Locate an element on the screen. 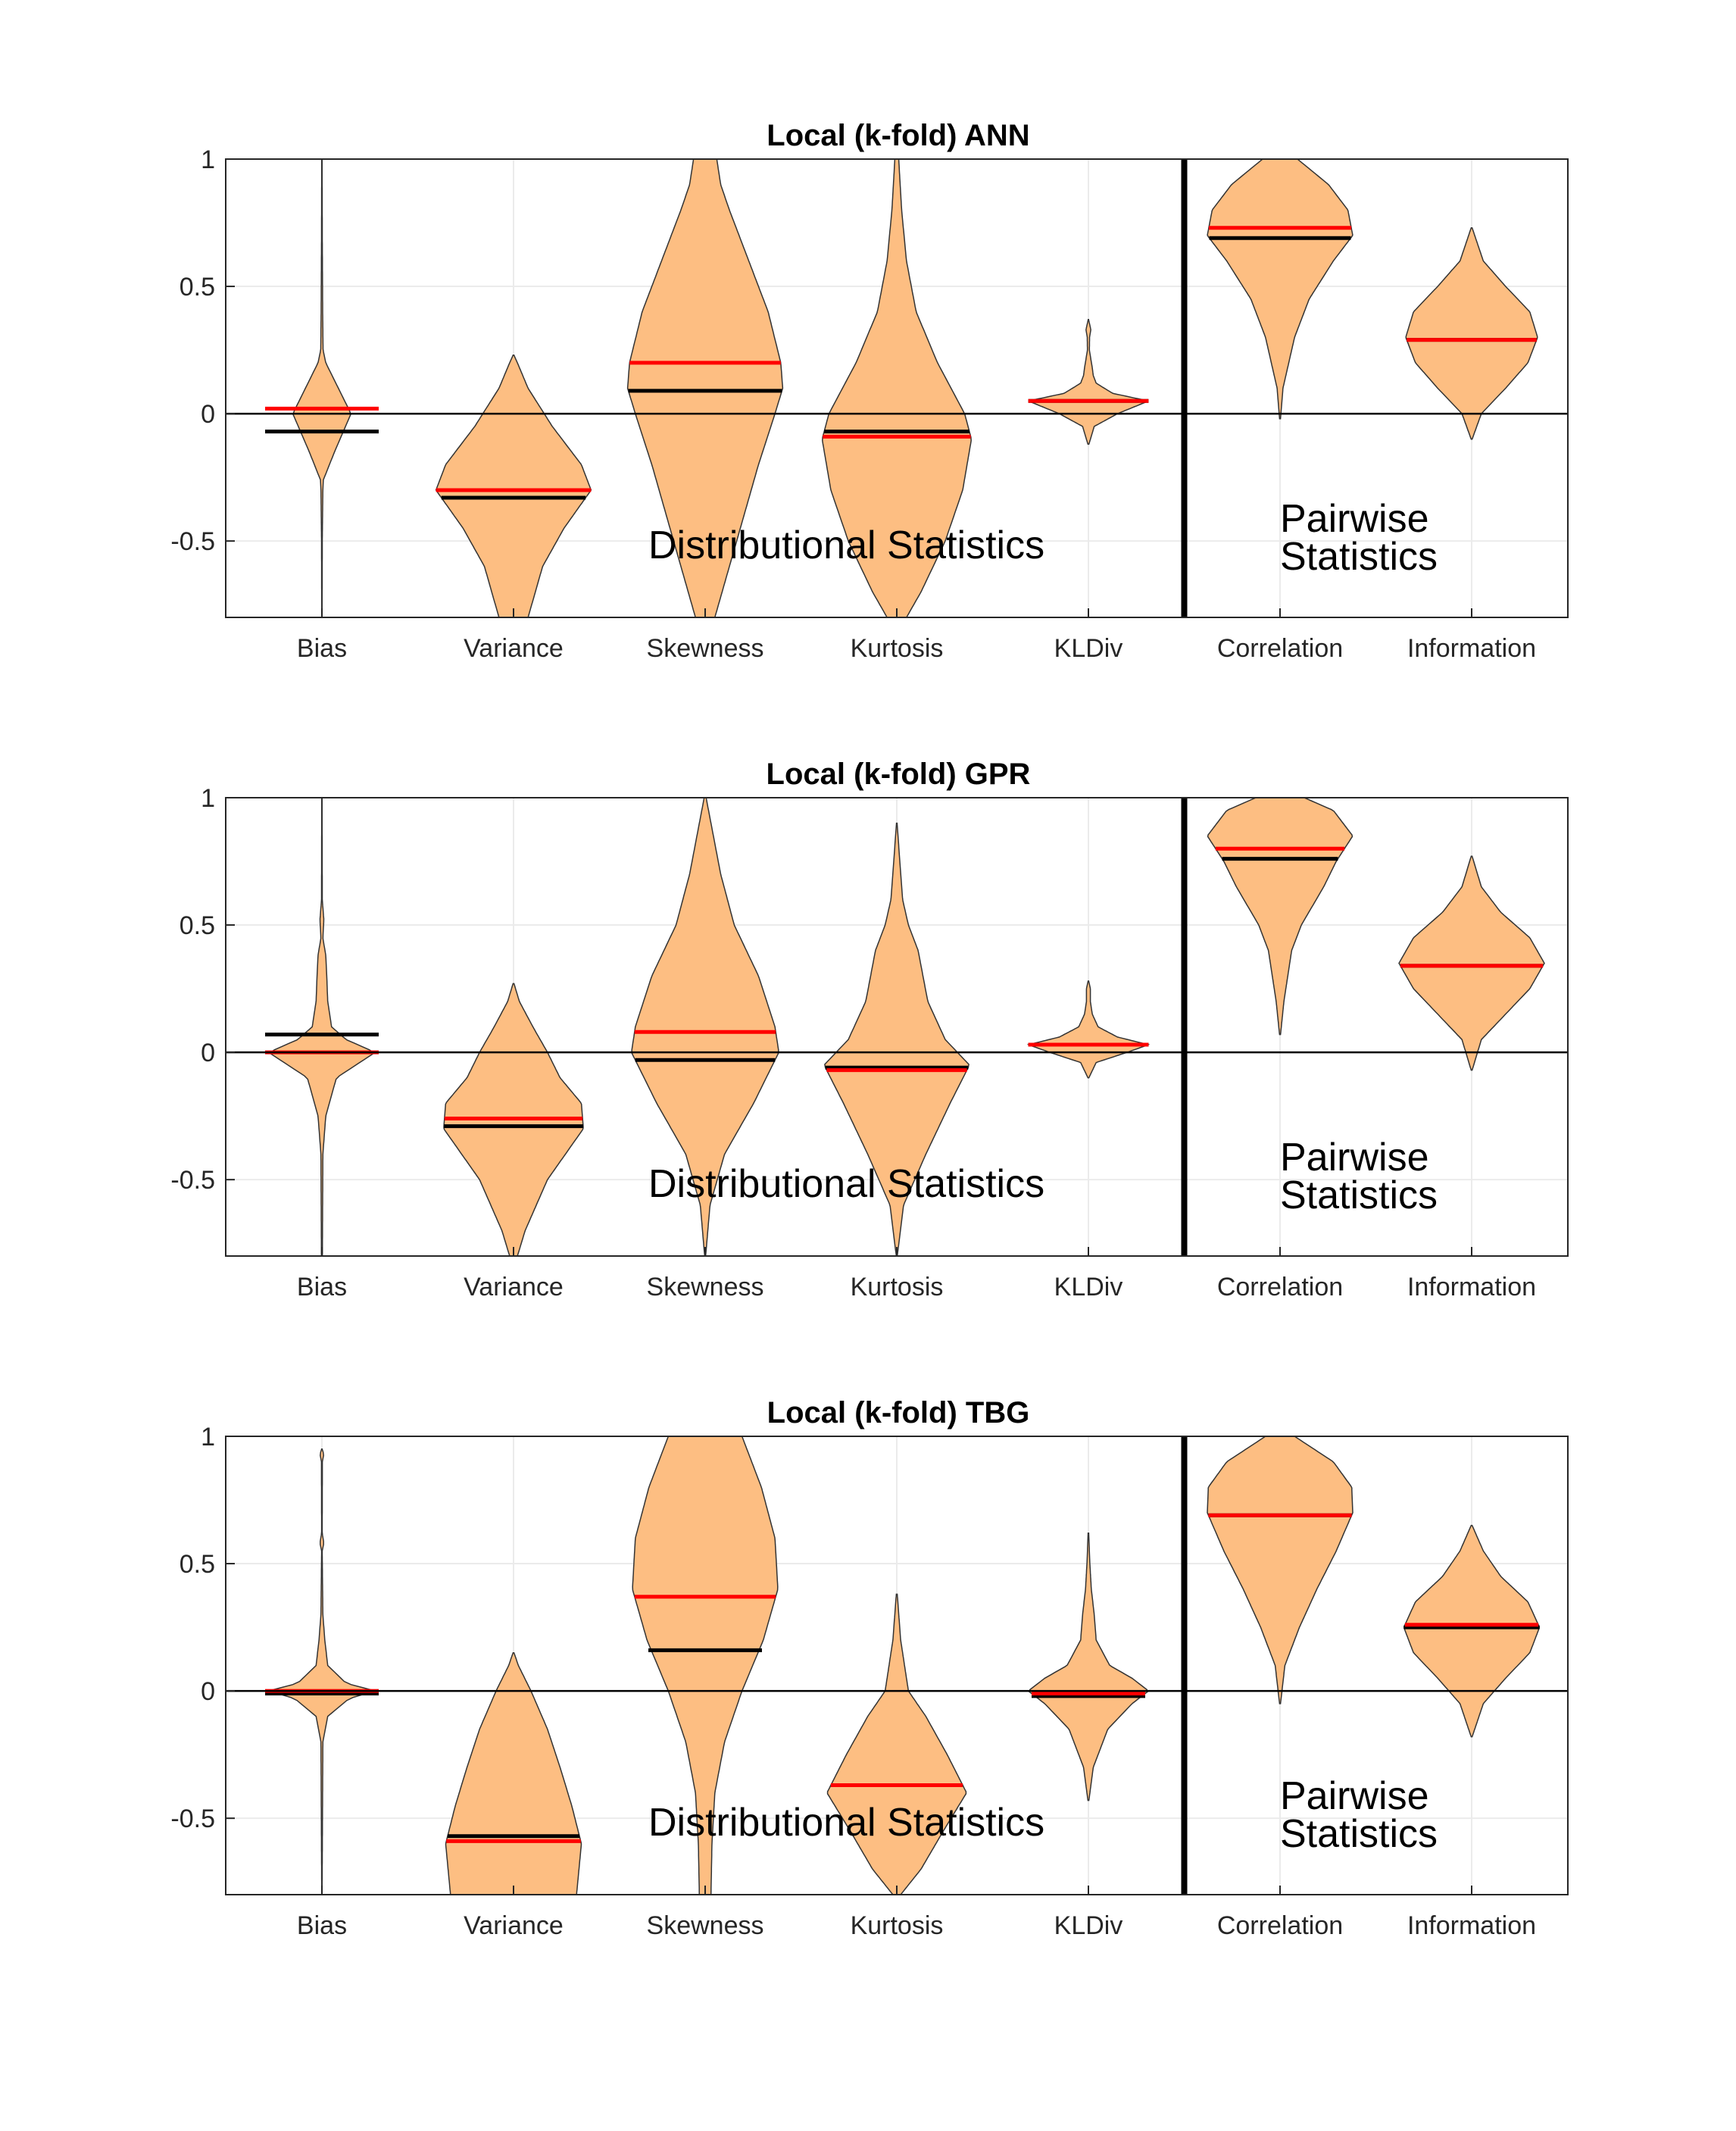  violin-skewness is located at coordinates (705, 388).